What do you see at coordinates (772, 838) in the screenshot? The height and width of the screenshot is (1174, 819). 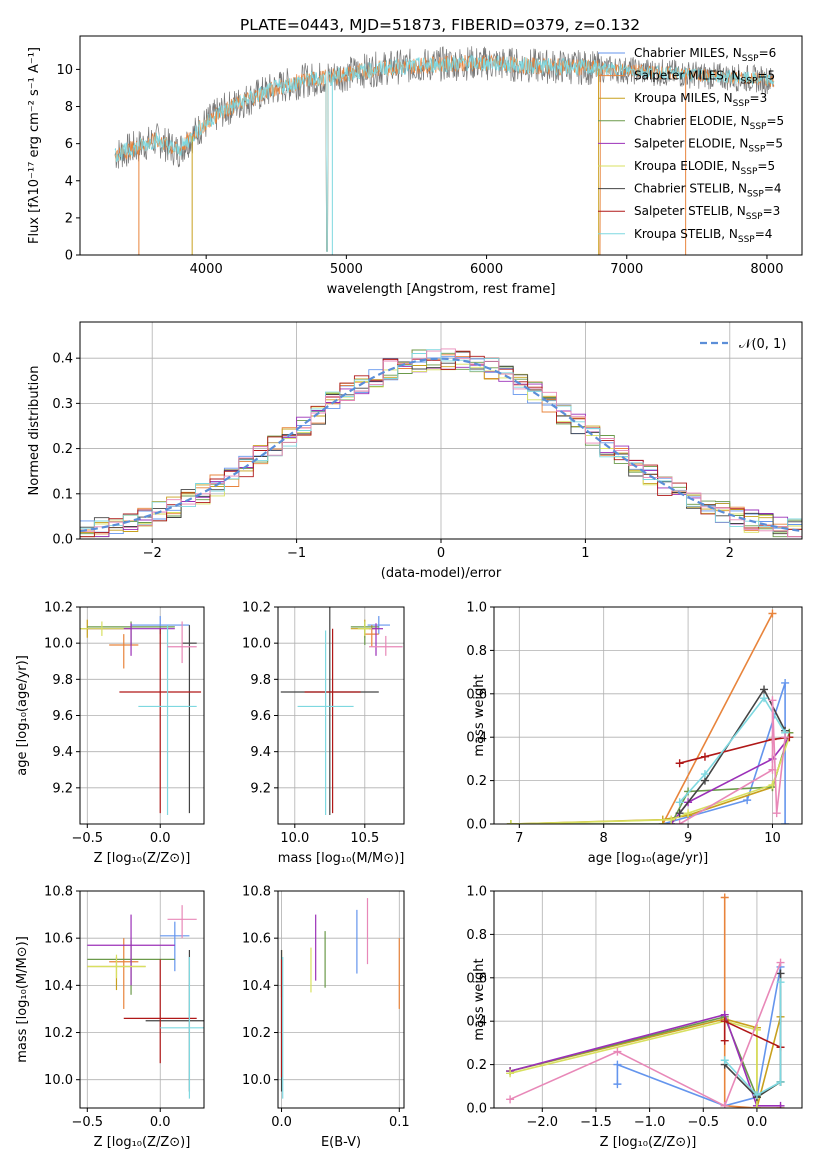 I see `x-tick-label: 10` at bounding box center [772, 838].